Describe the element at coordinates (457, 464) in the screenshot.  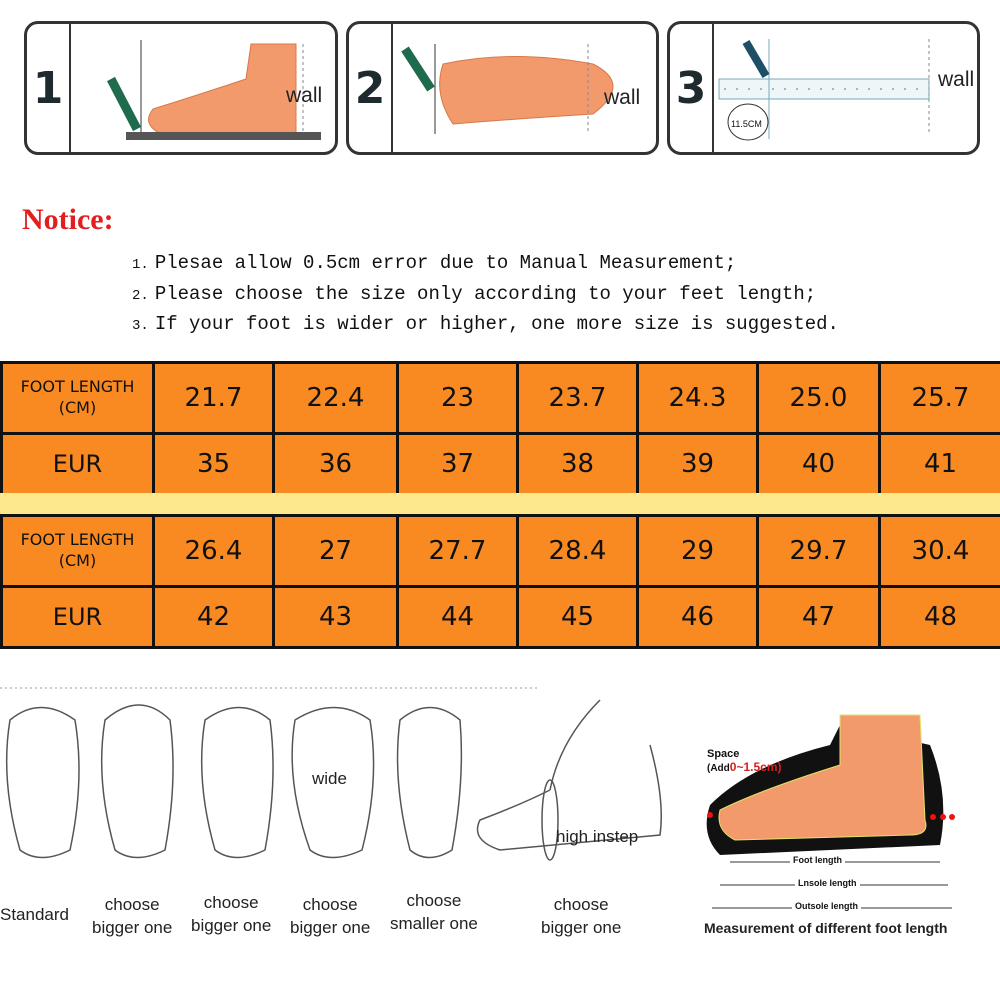
I see `eur-size-cell: 37` at that location.